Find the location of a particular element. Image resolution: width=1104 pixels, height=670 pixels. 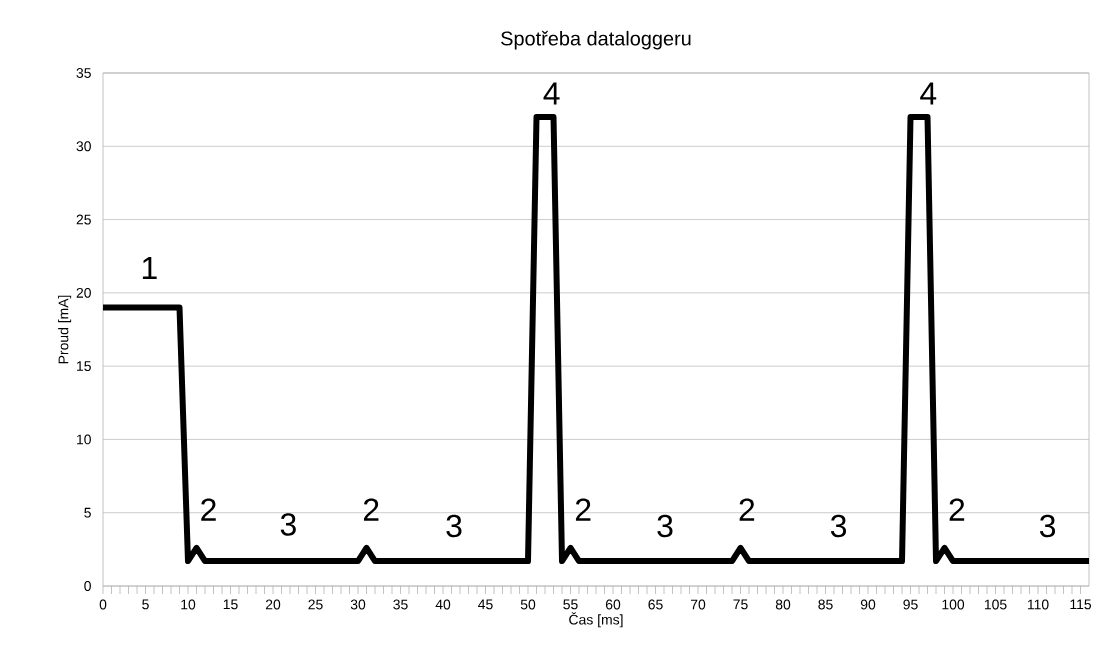

y-tick-label: 10 is located at coordinates (84, 439).